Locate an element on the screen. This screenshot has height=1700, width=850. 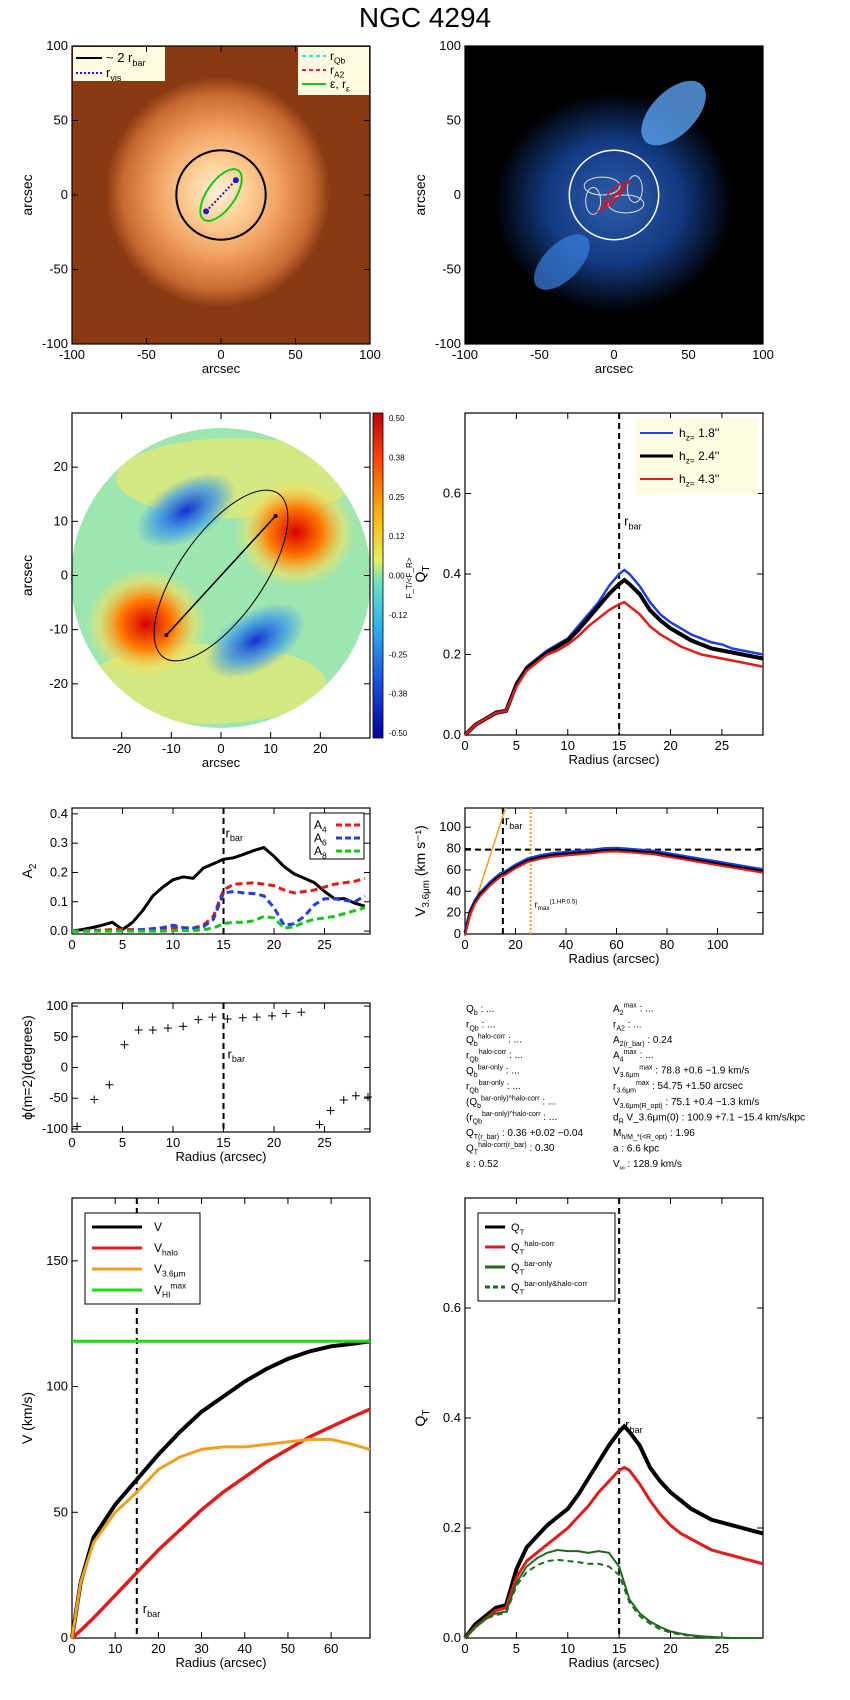
p3-xtick-label: -20 is located at coordinates (121, 748).